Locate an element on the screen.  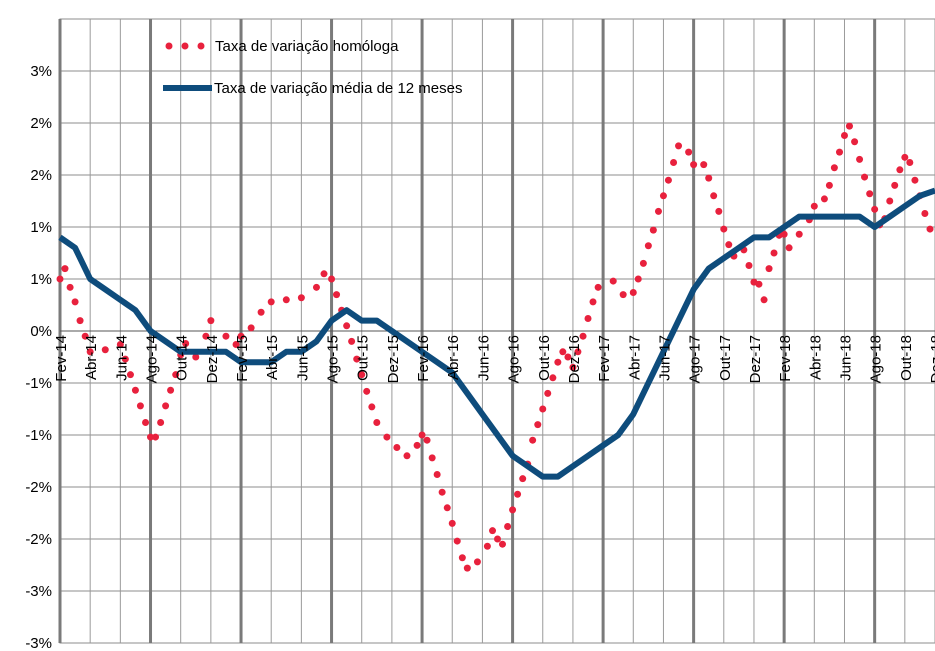
x-tick-label: Ago-18 is located at coordinates (876, 359).